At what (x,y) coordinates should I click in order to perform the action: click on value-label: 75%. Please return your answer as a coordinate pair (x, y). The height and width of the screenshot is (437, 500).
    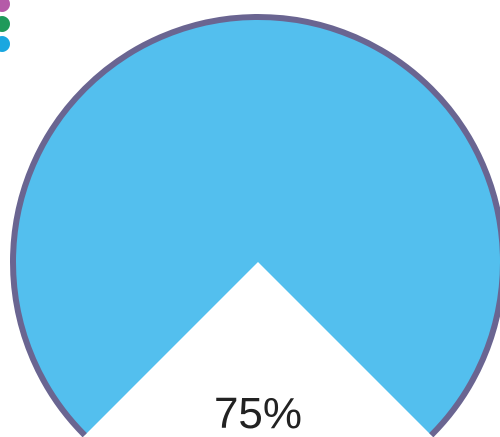
    Looking at the image, I should click on (258, 413).